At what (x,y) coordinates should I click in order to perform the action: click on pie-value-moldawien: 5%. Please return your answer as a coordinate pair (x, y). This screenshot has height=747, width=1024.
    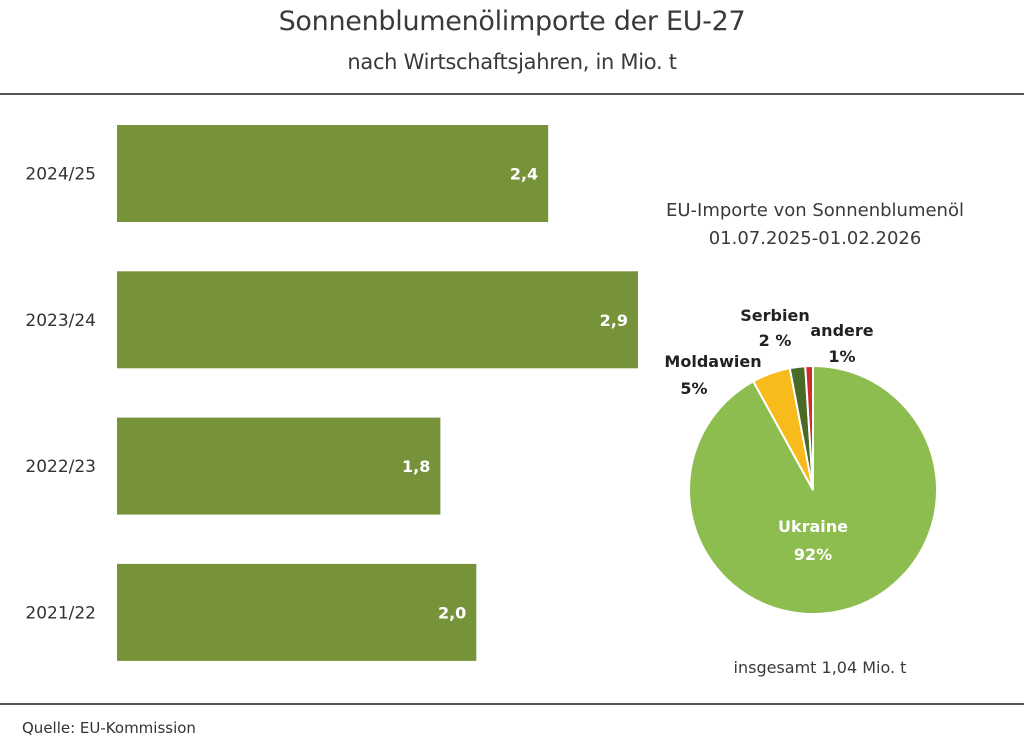
    Looking at the image, I should click on (693, 388).